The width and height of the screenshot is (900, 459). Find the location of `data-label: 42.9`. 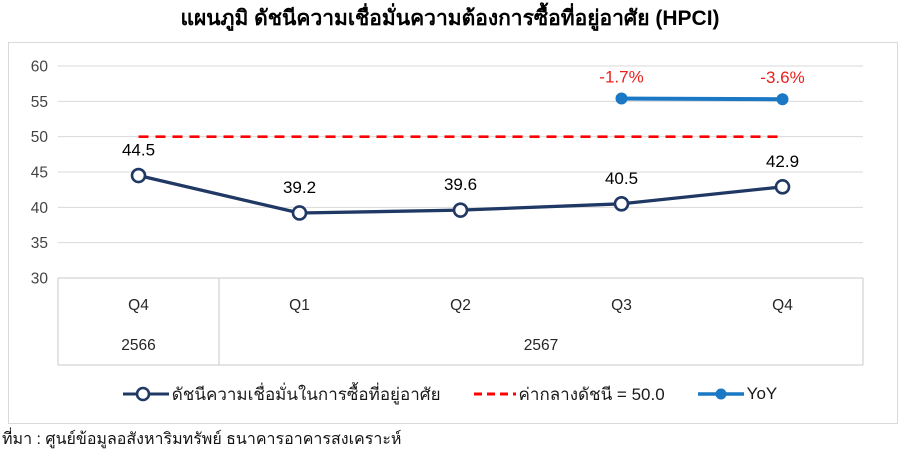

data-label: 42.9 is located at coordinates (782, 161).